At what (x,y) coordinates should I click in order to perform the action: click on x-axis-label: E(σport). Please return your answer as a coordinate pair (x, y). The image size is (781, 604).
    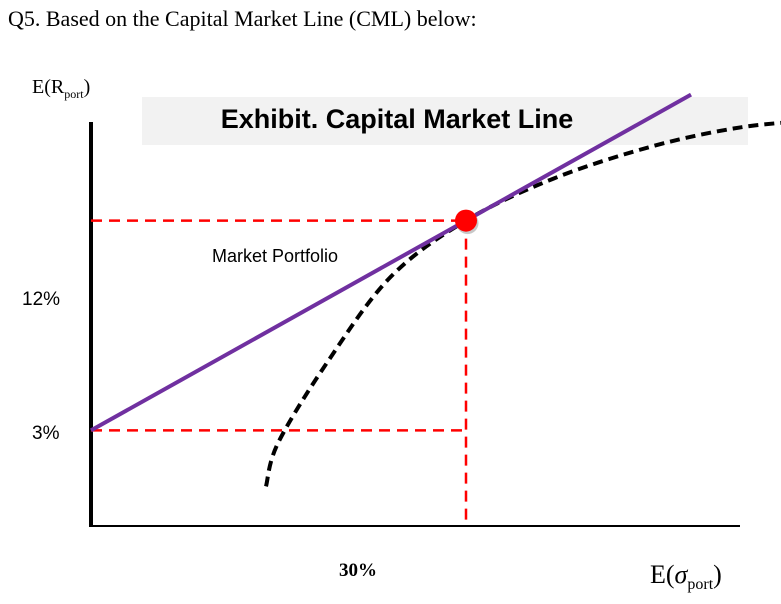
    Looking at the image, I should click on (686, 577).